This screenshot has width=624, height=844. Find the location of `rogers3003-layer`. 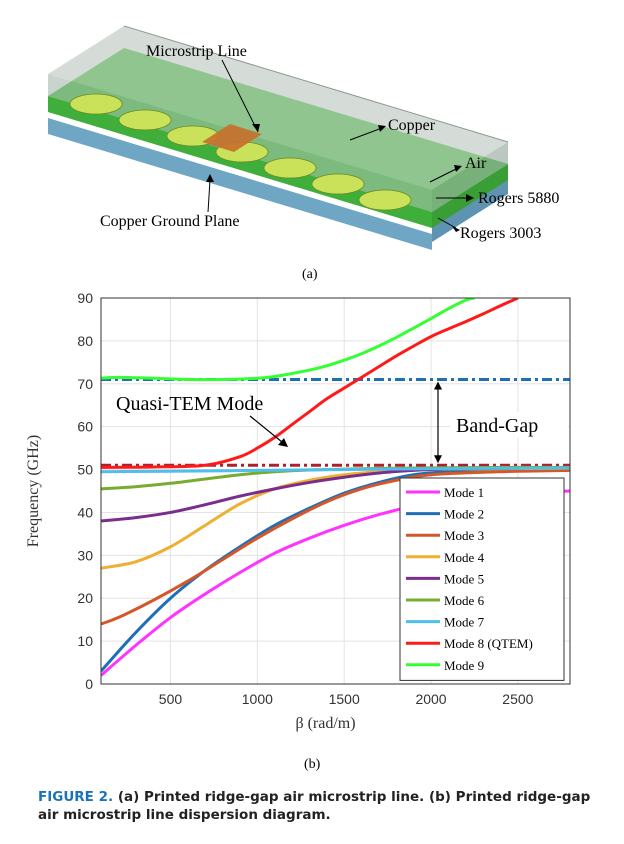

rogers3003-layer is located at coordinates (240, 184).